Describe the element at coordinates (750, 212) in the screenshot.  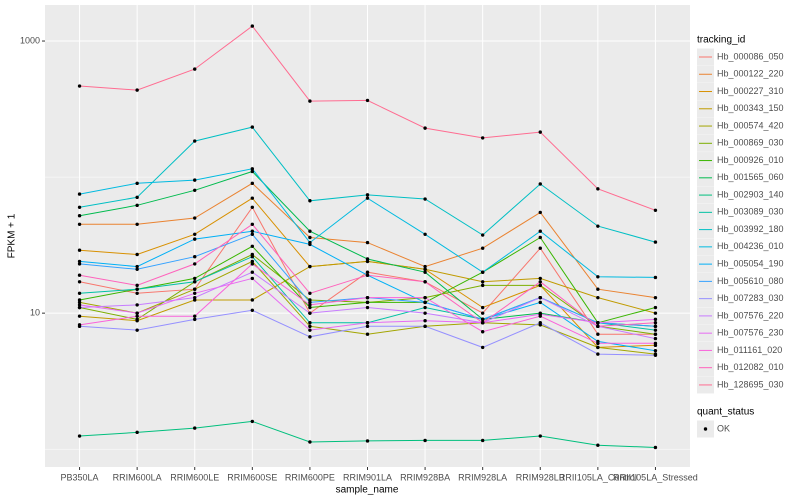
I see `legend-label: Hb_003089_030` at that location.